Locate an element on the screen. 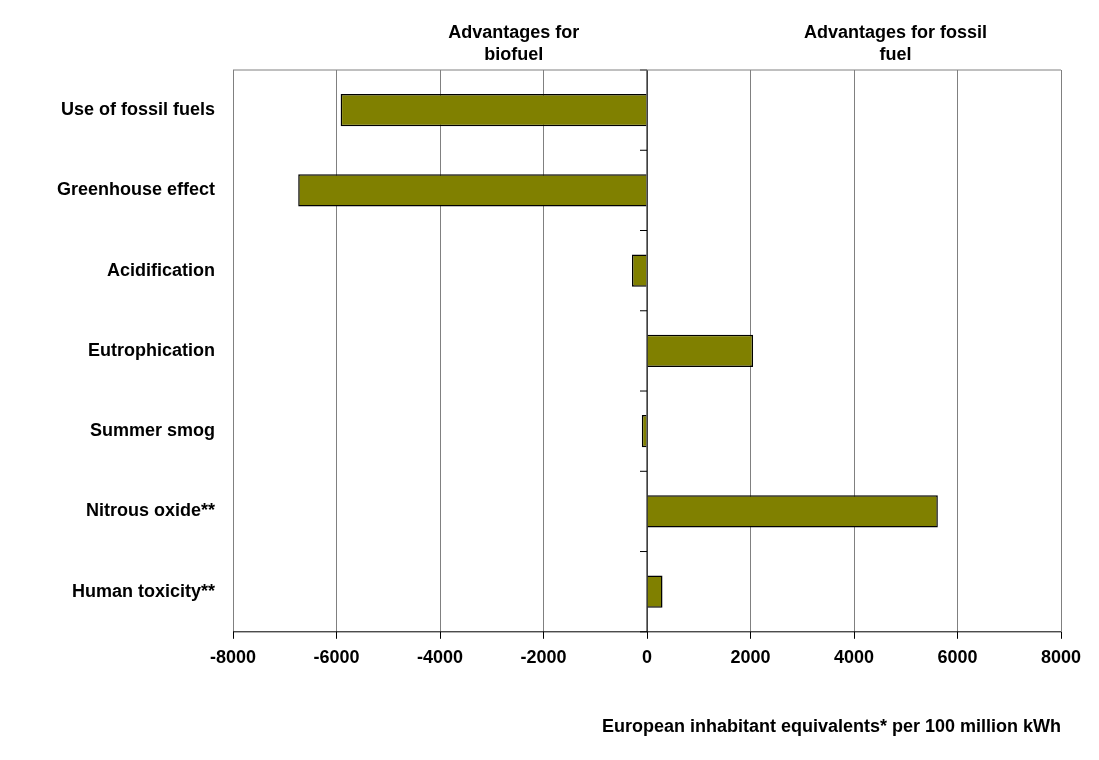 Image resolution: width=1099 pixels, height=760 pixels. y-tick-label: Greenhouse effect is located at coordinates (135, 189).